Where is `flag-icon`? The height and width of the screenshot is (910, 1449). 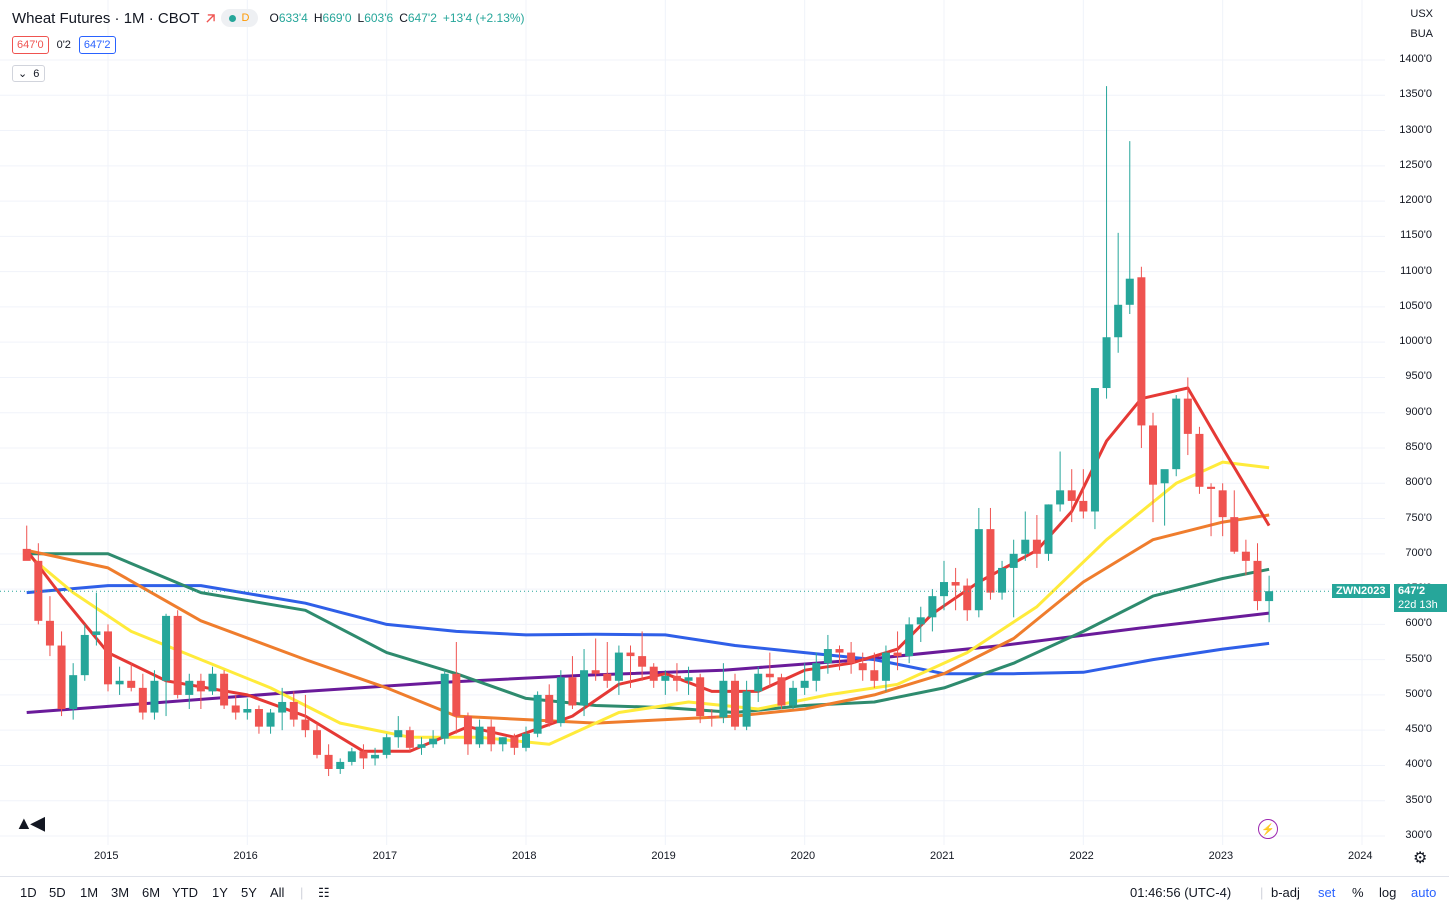 flag-icon is located at coordinates (210, 18).